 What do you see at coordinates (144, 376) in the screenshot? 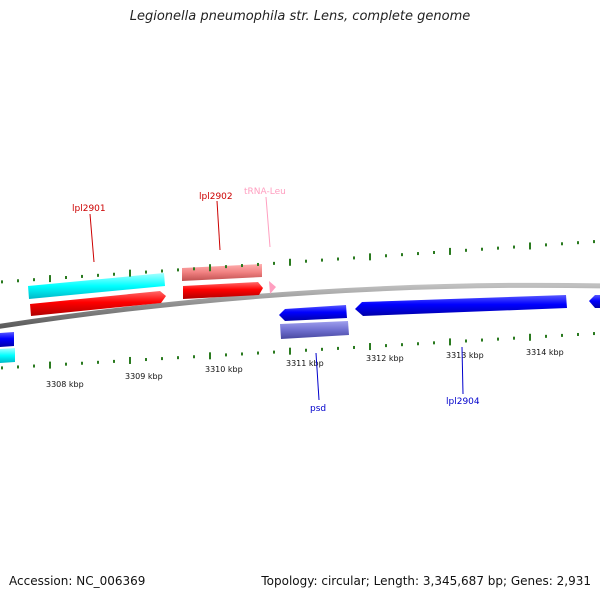
I see `scale-label: 3309 kbp` at bounding box center [144, 376].